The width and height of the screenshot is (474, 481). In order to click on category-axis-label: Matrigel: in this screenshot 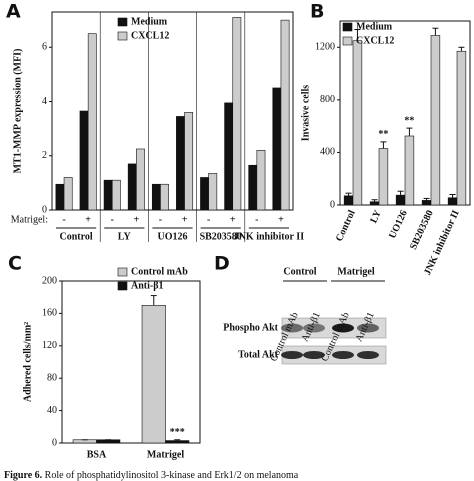, I will do `click(29, 219)`.